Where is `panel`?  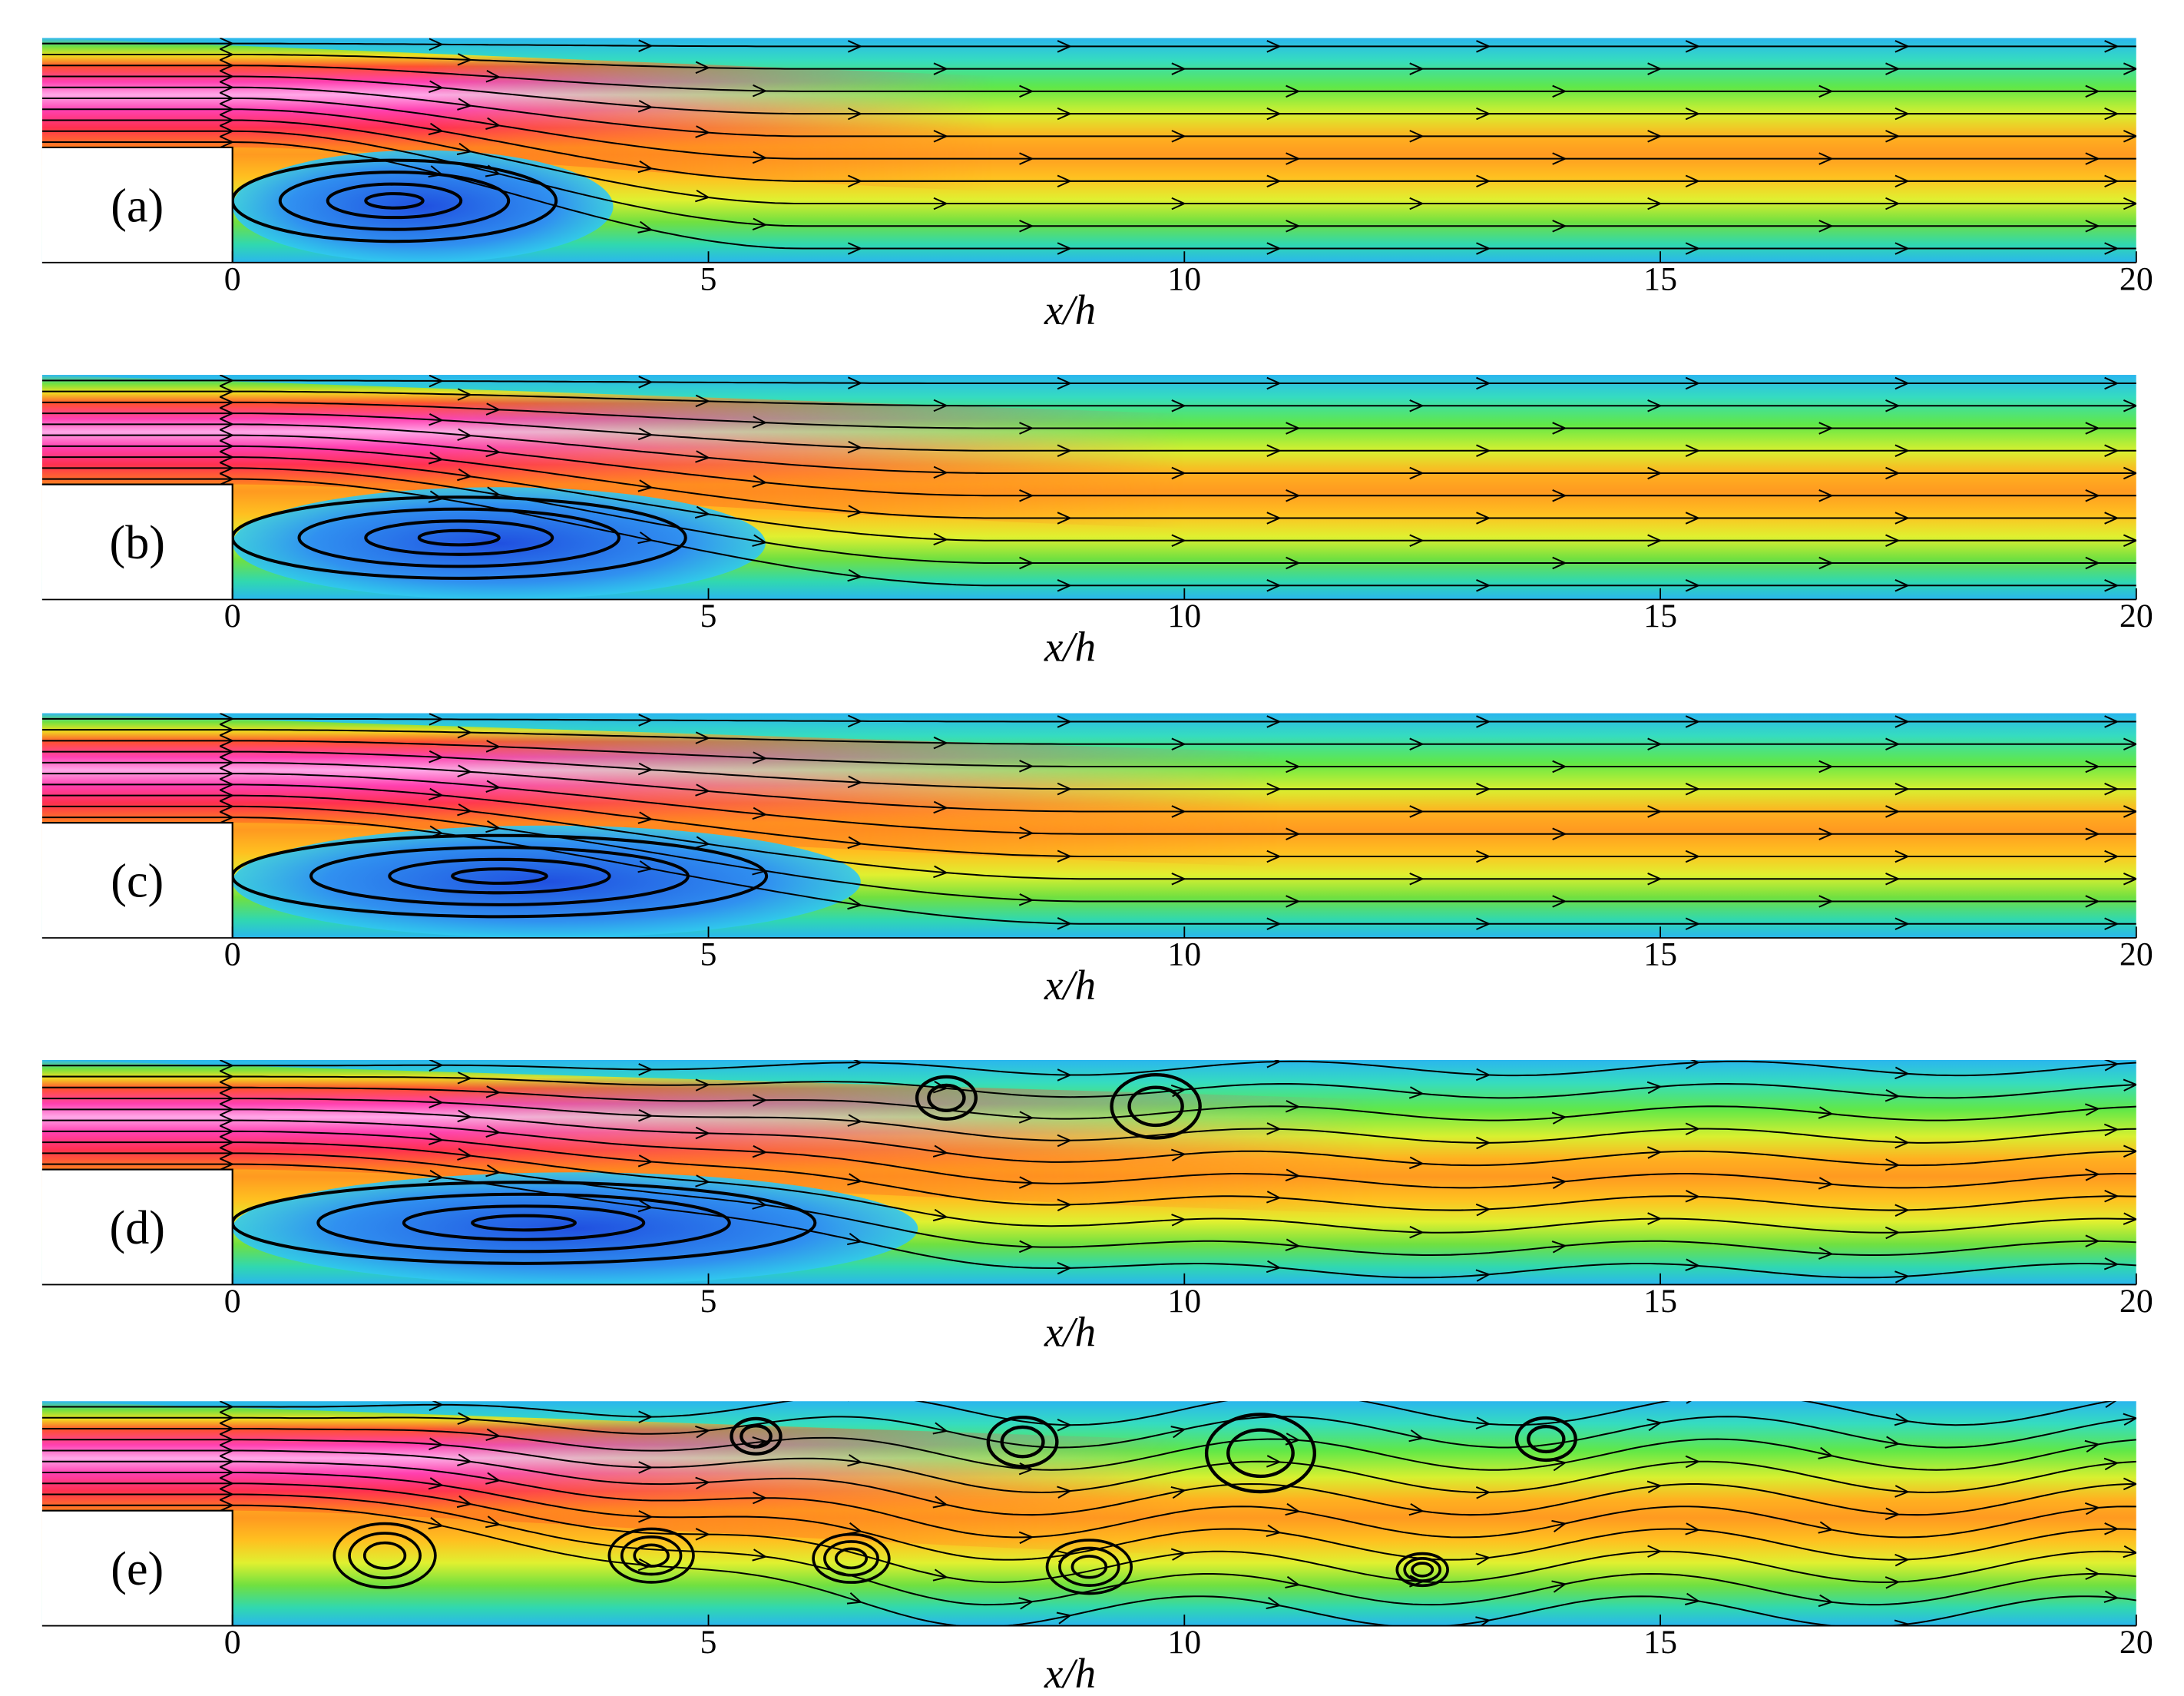 panel is located at coordinates (1088, 487).